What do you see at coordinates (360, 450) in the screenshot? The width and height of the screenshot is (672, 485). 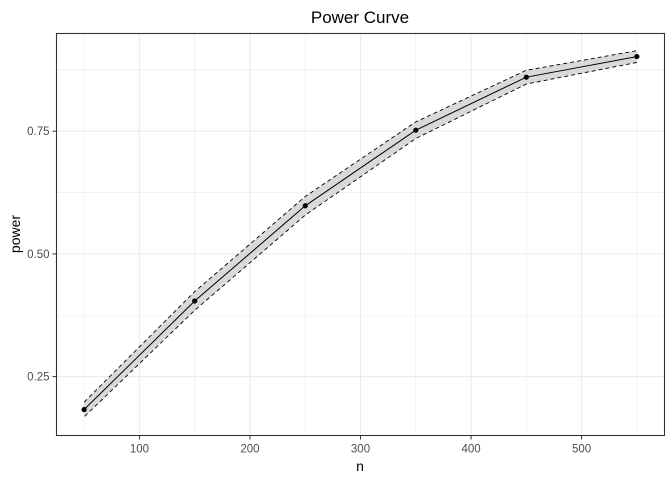 I see `x-tick-label: 300` at bounding box center [360, 450].